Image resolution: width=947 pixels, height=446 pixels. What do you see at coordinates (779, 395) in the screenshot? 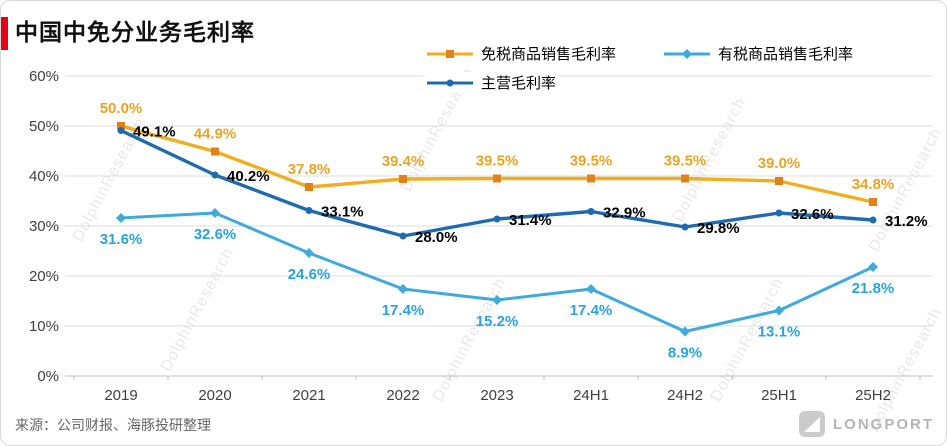
I see `x-tick-label: 25H1` at bounding box center [779, 395].